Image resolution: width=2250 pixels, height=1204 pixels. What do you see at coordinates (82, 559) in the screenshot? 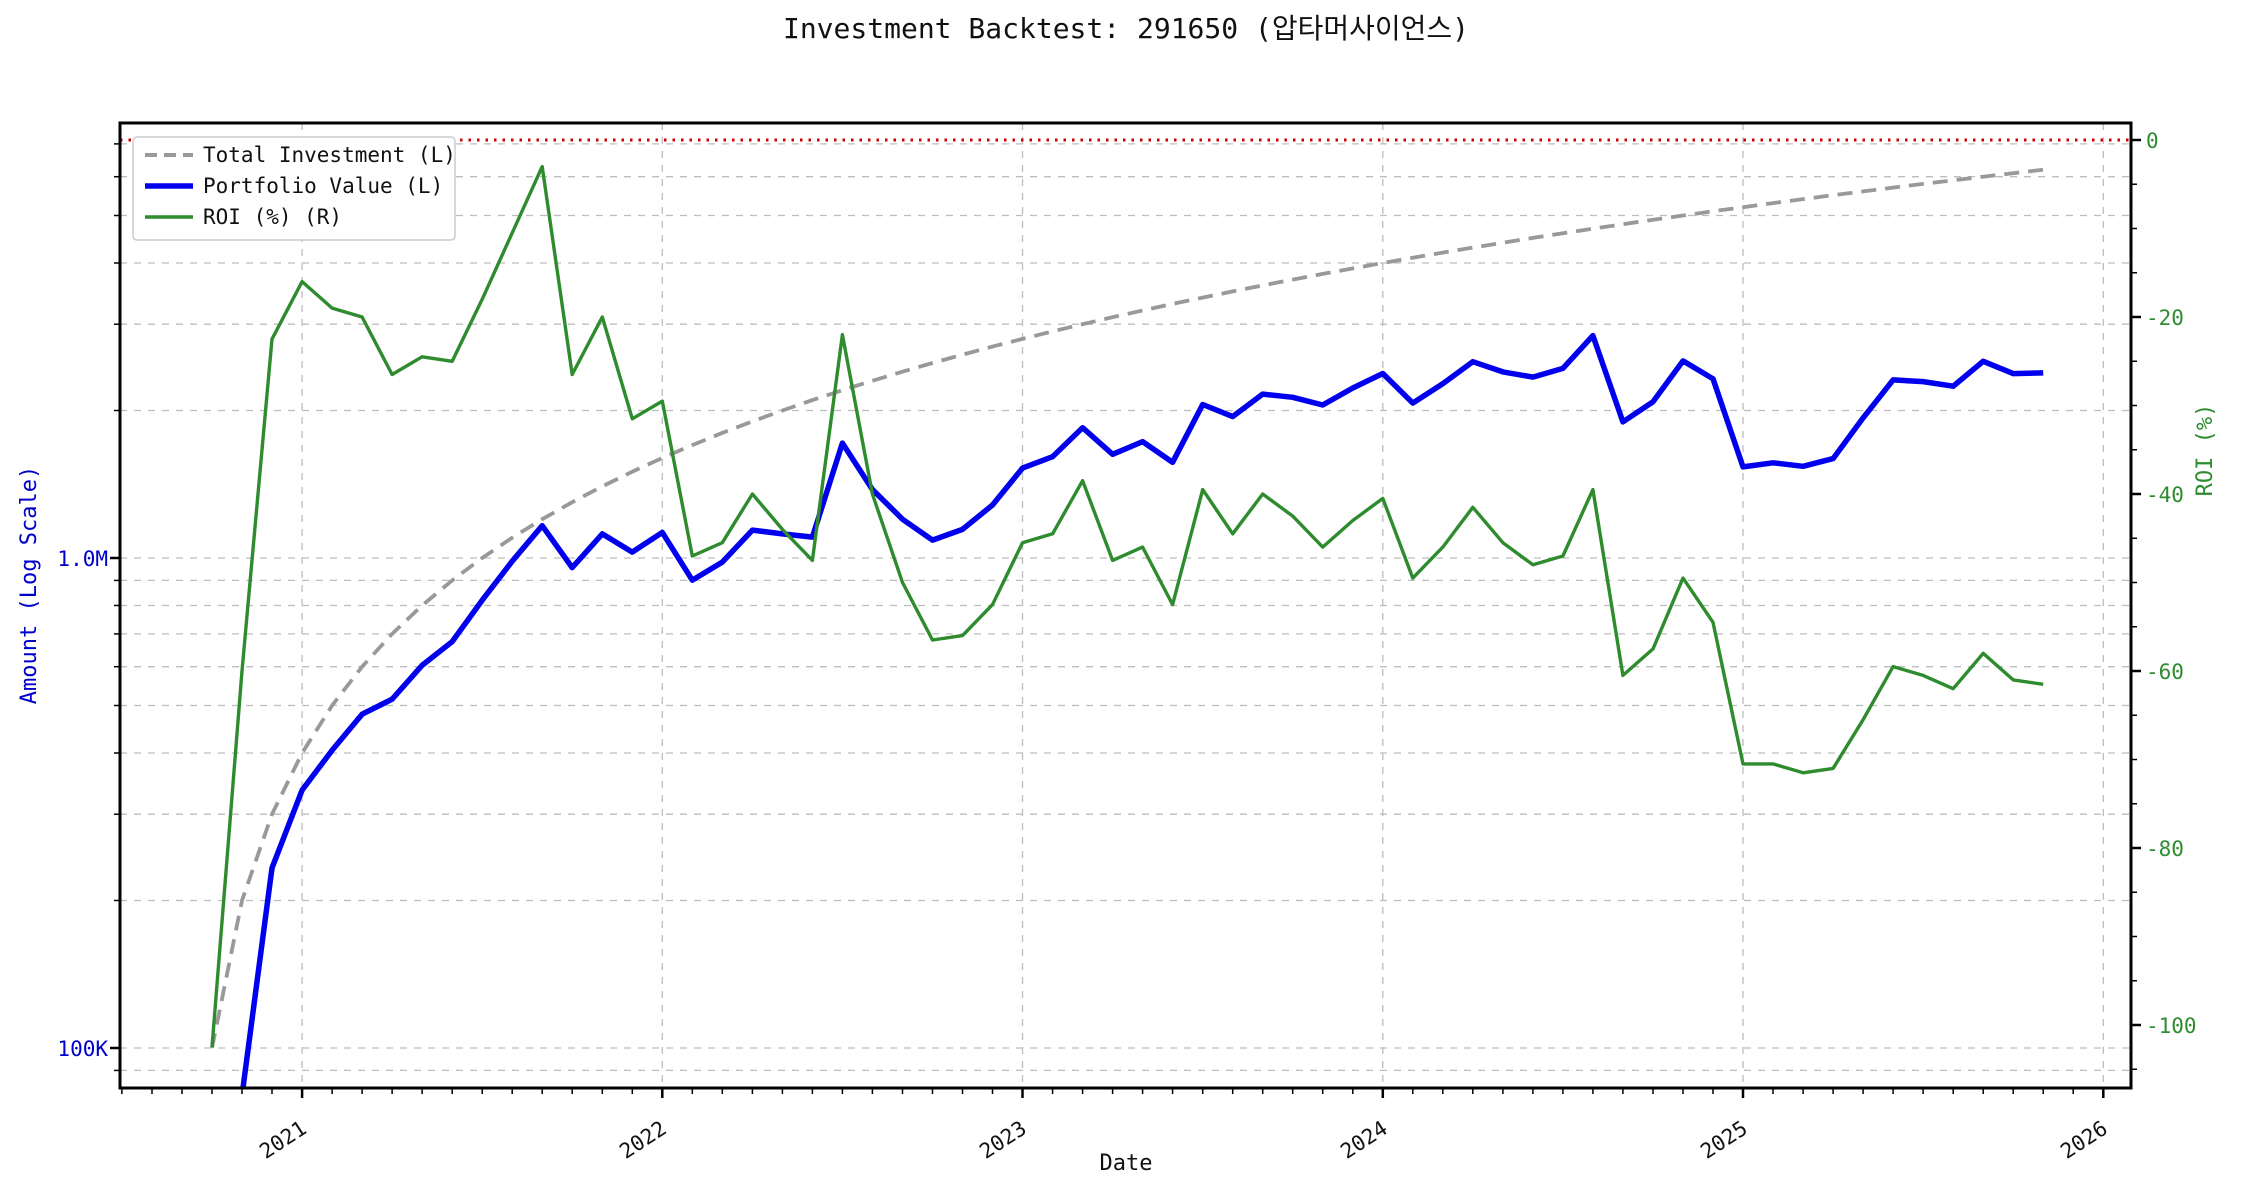
I see `left-tick-1M: 1.0M` at bounding box center [82, 559].